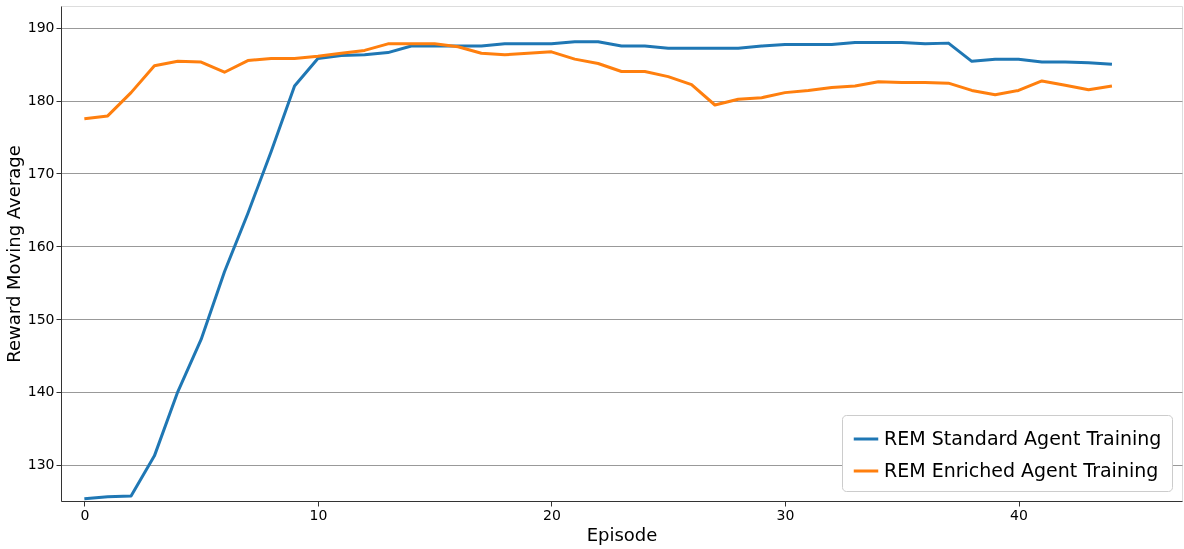 The width and height of the screenshot is (1184, 549). I want to click on y-axis-title: Reward Moving Average, so click(13, 254).